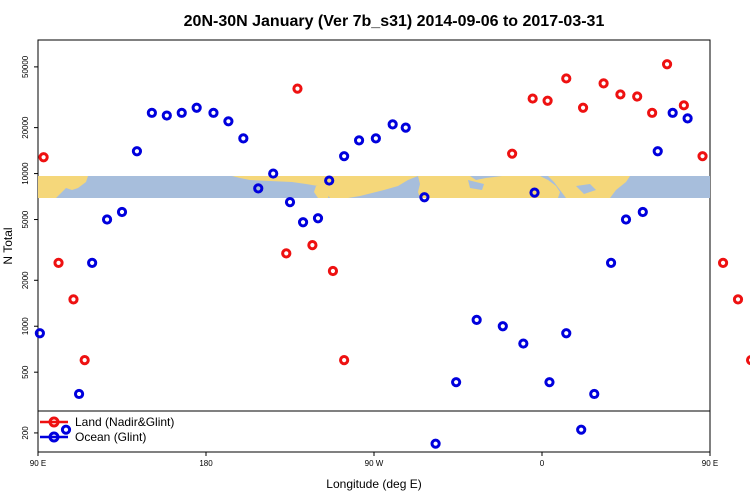 The width and height of the screenshot is (750, 500). I want to click on y-tick-label: 1000, so click(25, 326).